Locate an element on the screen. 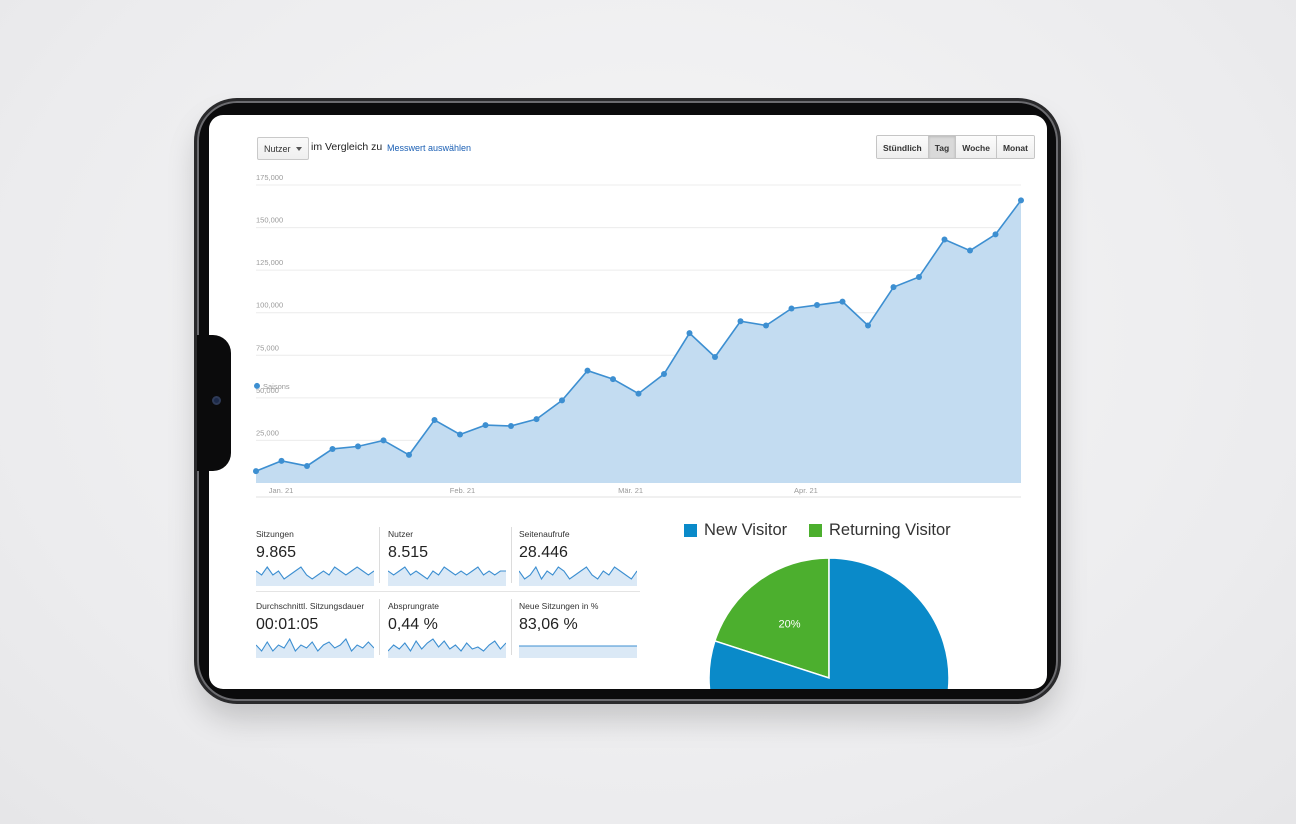  kpi-value: 00:01:05 is located at coordinates (287, 624).